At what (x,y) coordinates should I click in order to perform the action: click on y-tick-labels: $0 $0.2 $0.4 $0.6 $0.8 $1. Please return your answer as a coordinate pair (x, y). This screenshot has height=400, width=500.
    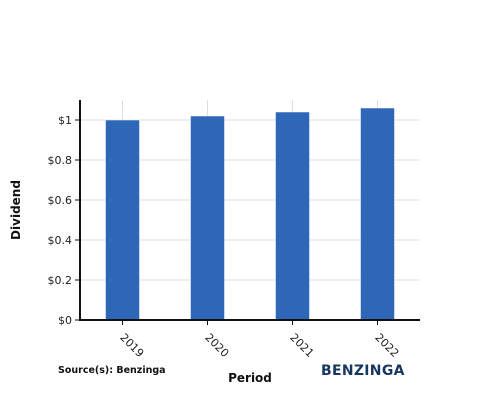
    Looking at the image, I should click on (60, 220).